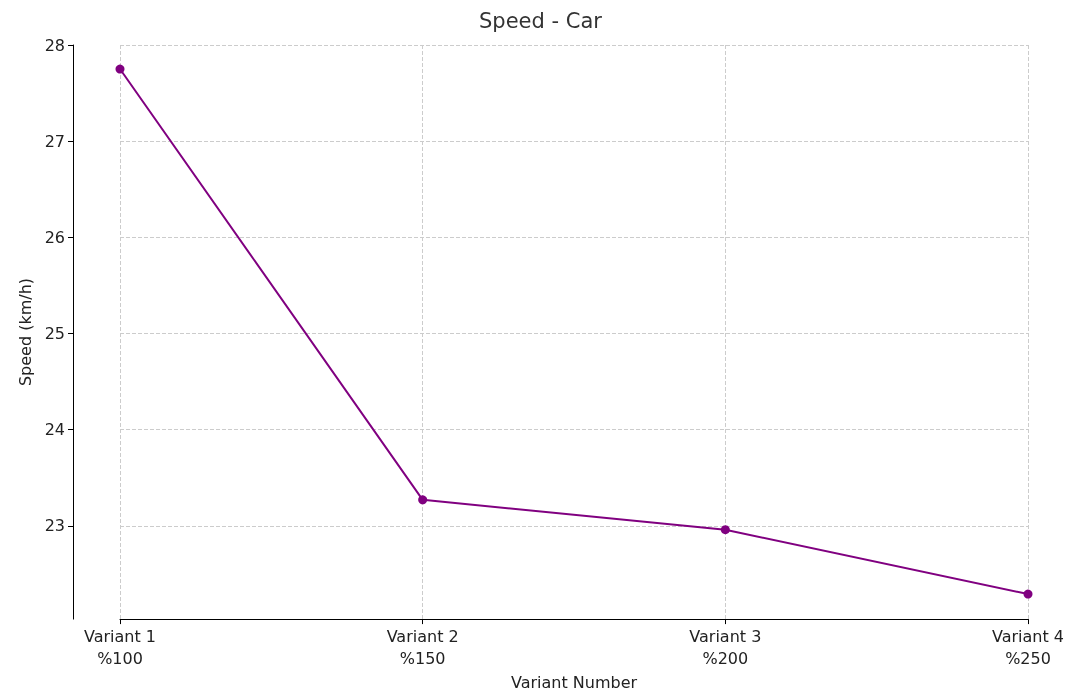 Image resolution: width=1081 pixels, height=695 pixels. I want to click on x-axis-title: Variant Number, so click(574, 682).